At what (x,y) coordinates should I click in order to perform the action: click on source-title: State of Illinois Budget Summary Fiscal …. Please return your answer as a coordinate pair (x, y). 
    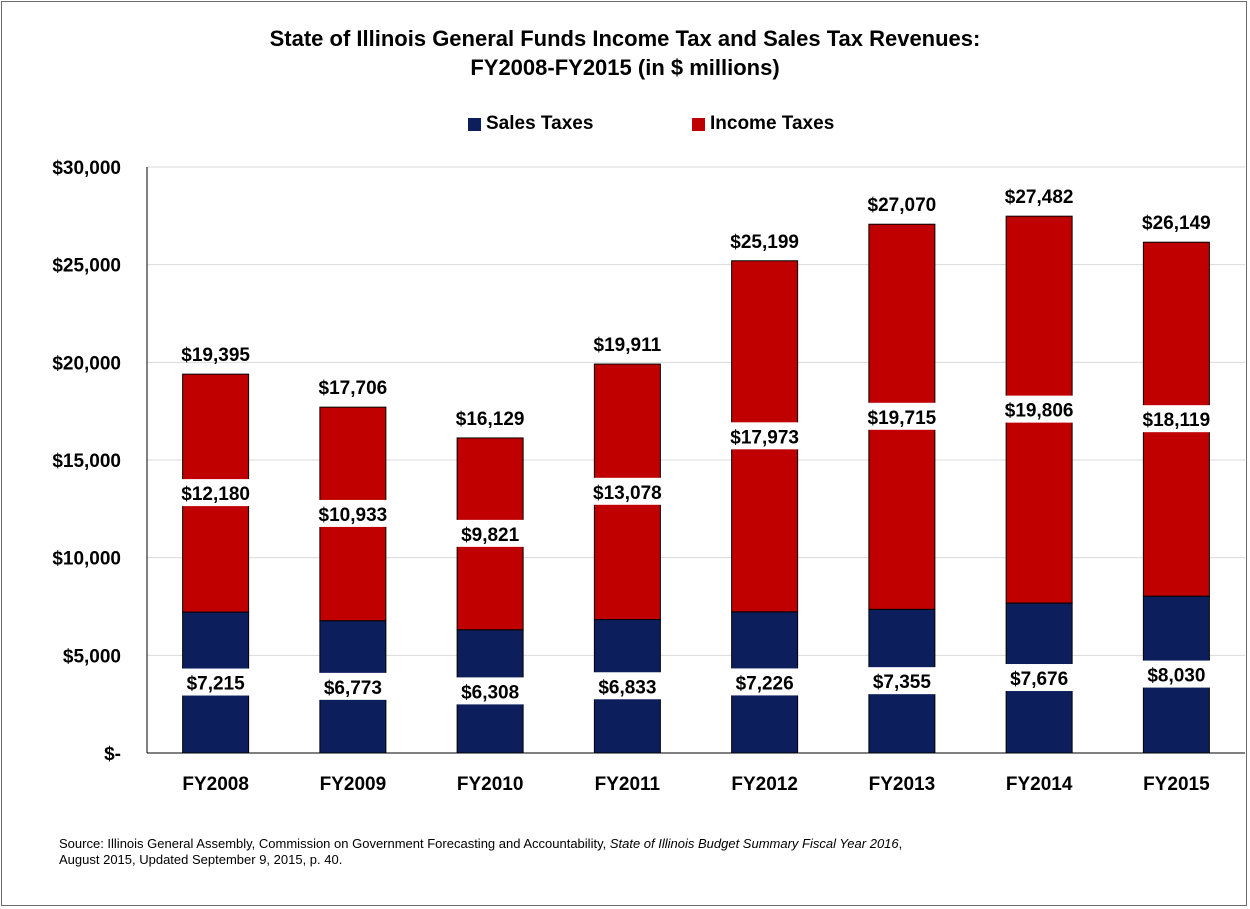
    Looking at the image, I should click on (754, 843).